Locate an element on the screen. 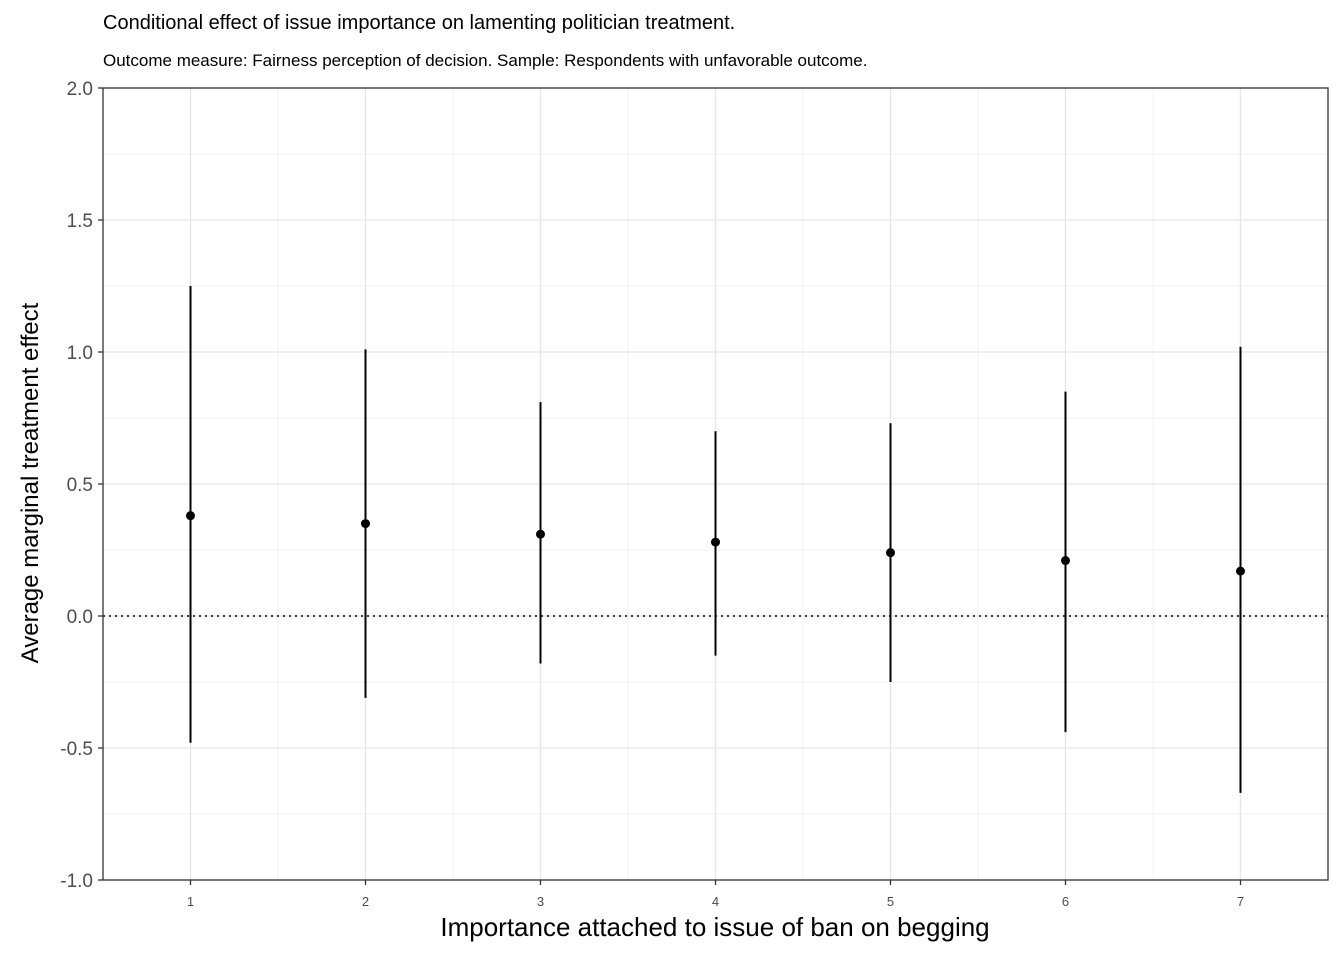  x-tick-label: 6 is located at coordinates (1065, 901).